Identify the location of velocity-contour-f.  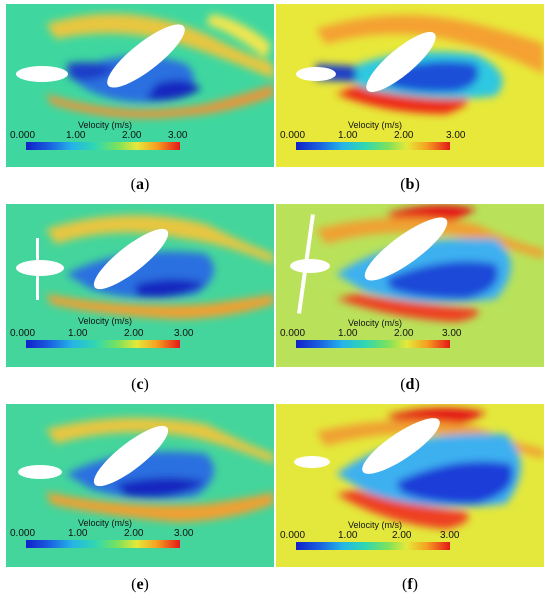
(410, 485).